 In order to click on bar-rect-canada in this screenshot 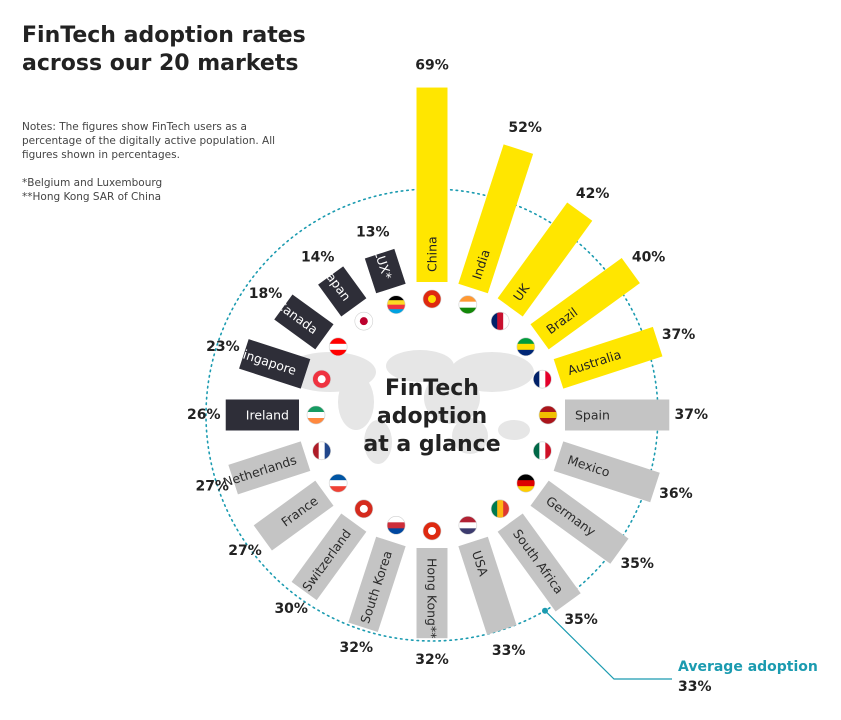, I will do `click(304, 322)`.